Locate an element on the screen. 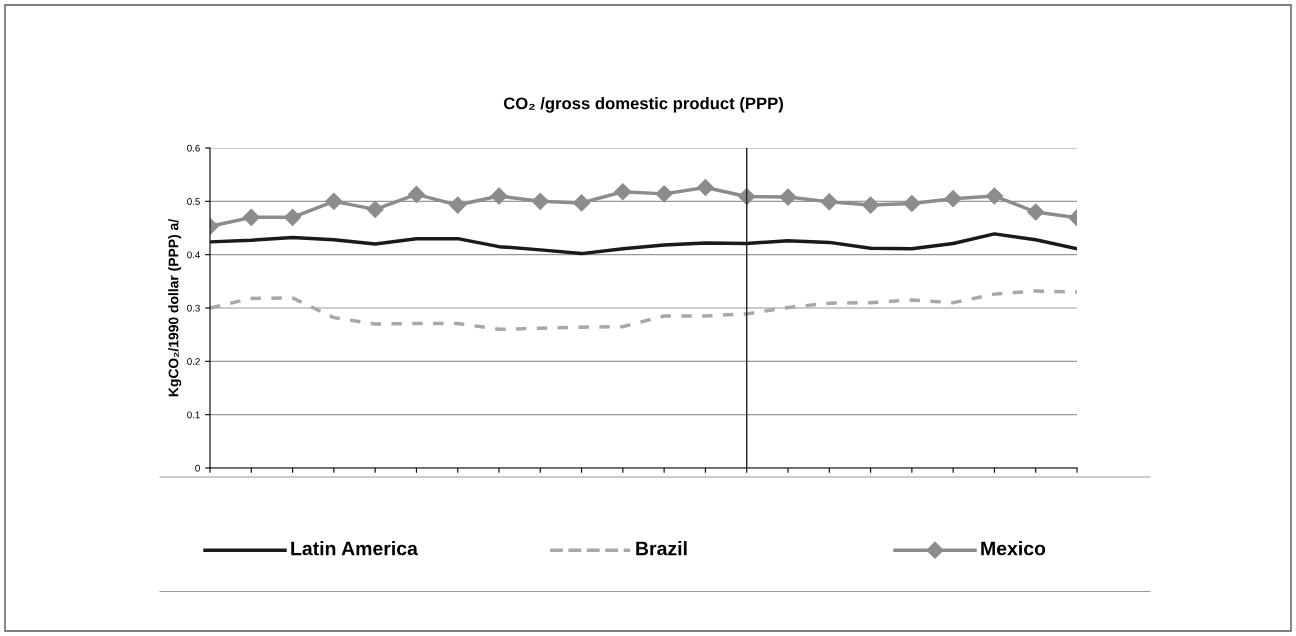 The height and width of the screenshot is (636, 1296). y-tick-label: 0.2 is located at coordinates (193, 361).